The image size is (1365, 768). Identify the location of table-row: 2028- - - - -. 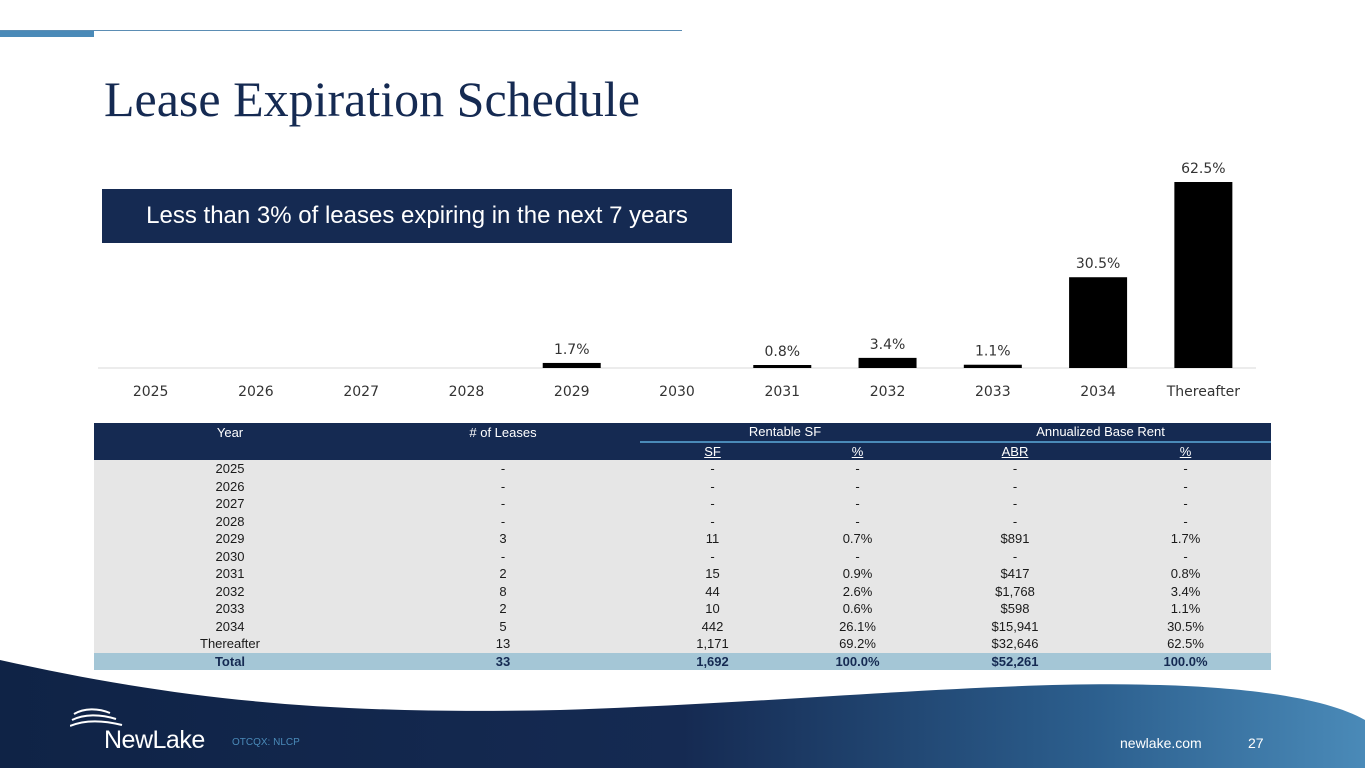
(683, 521).